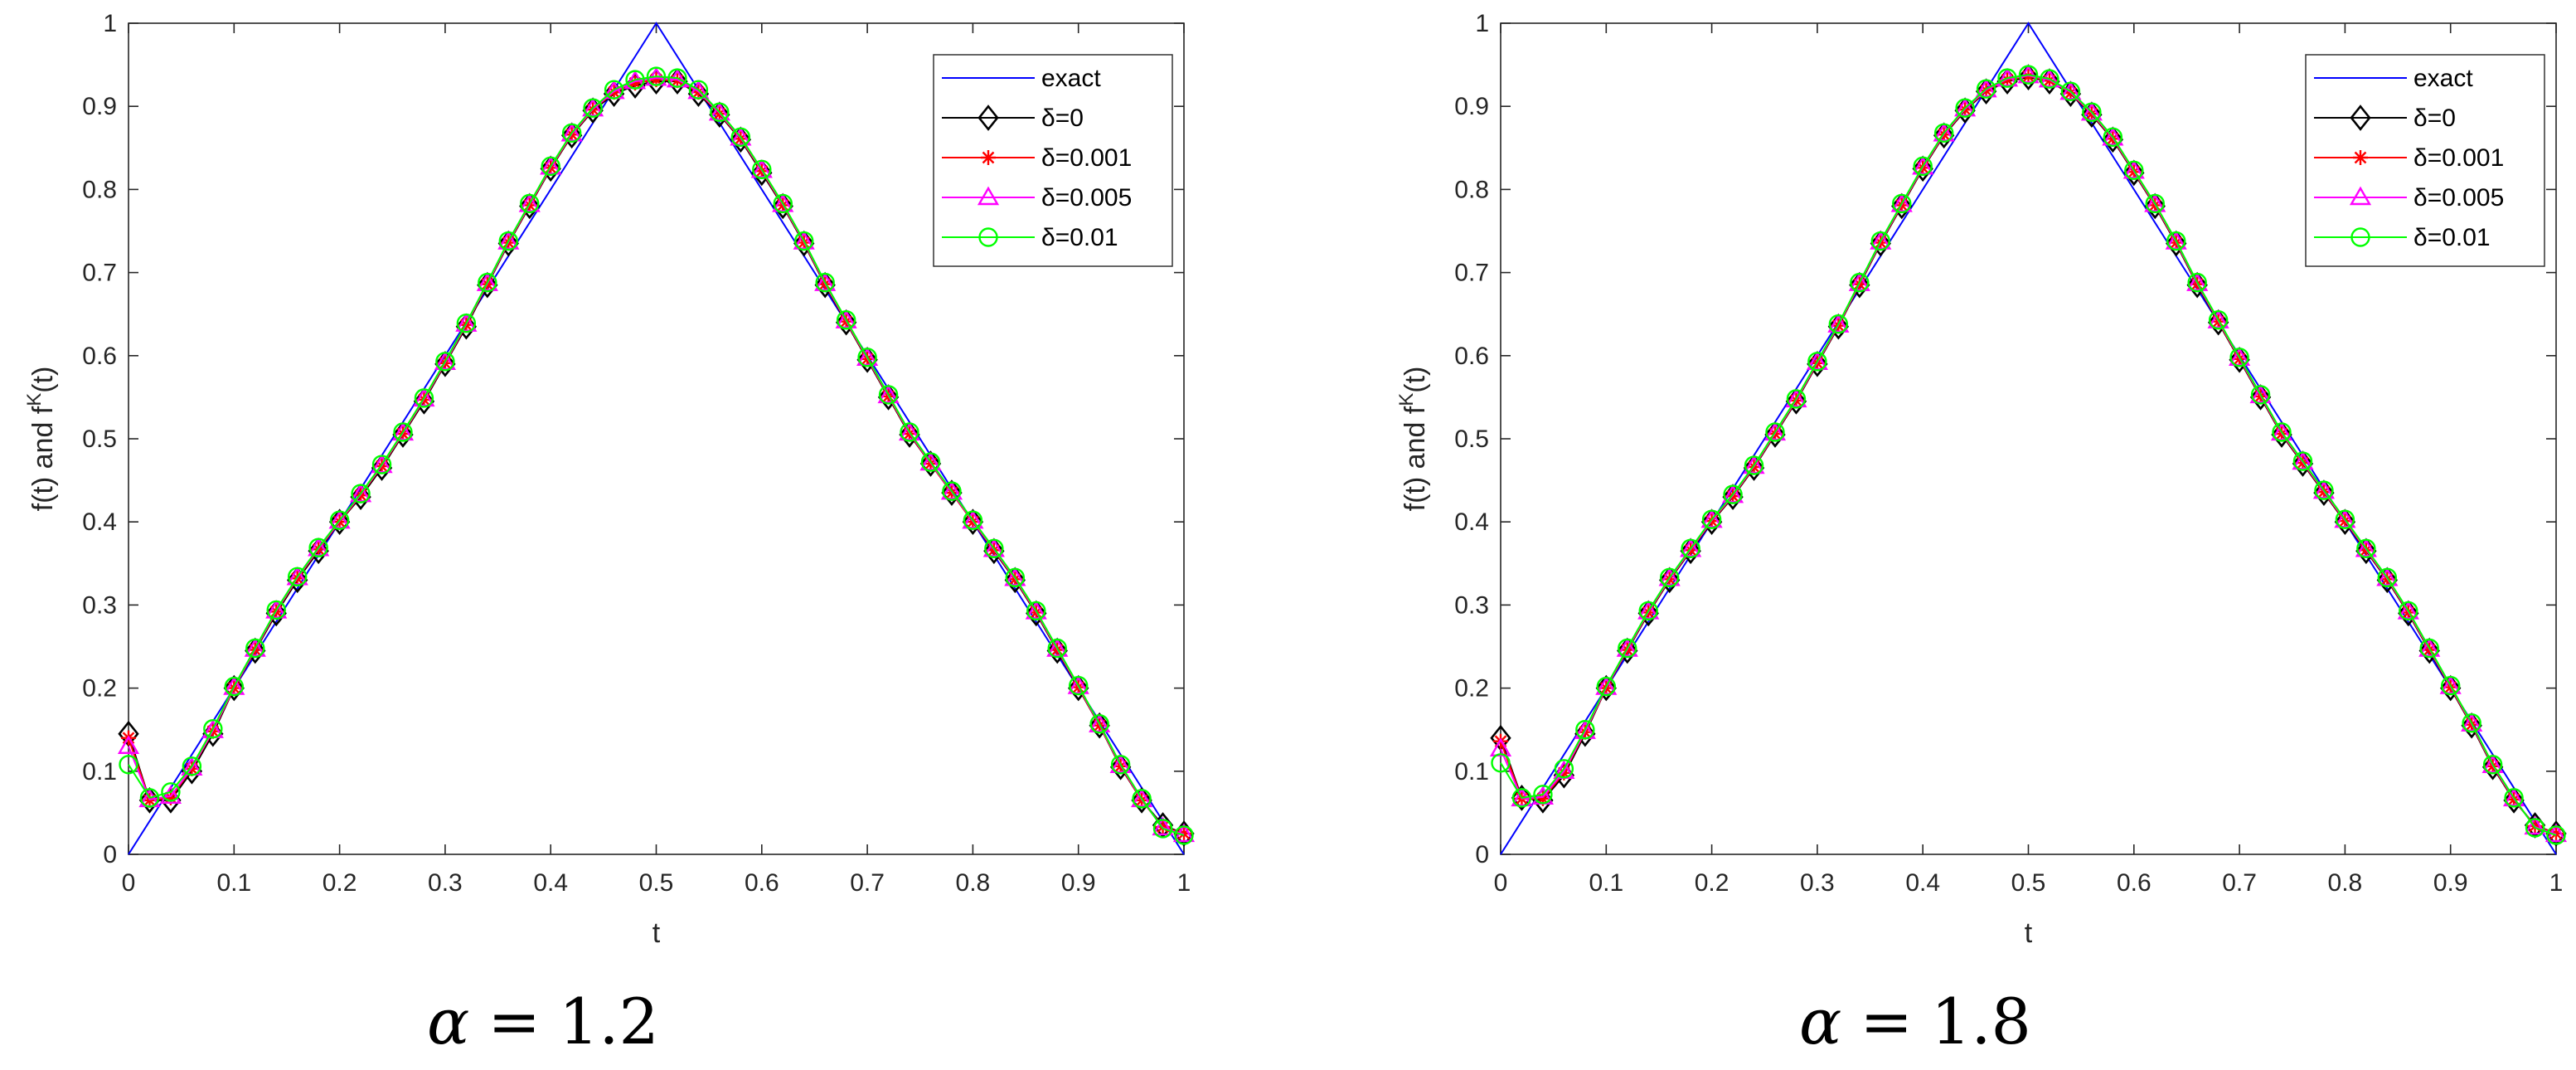  I want to click on y-tick-label: 0, so click(110, 855).